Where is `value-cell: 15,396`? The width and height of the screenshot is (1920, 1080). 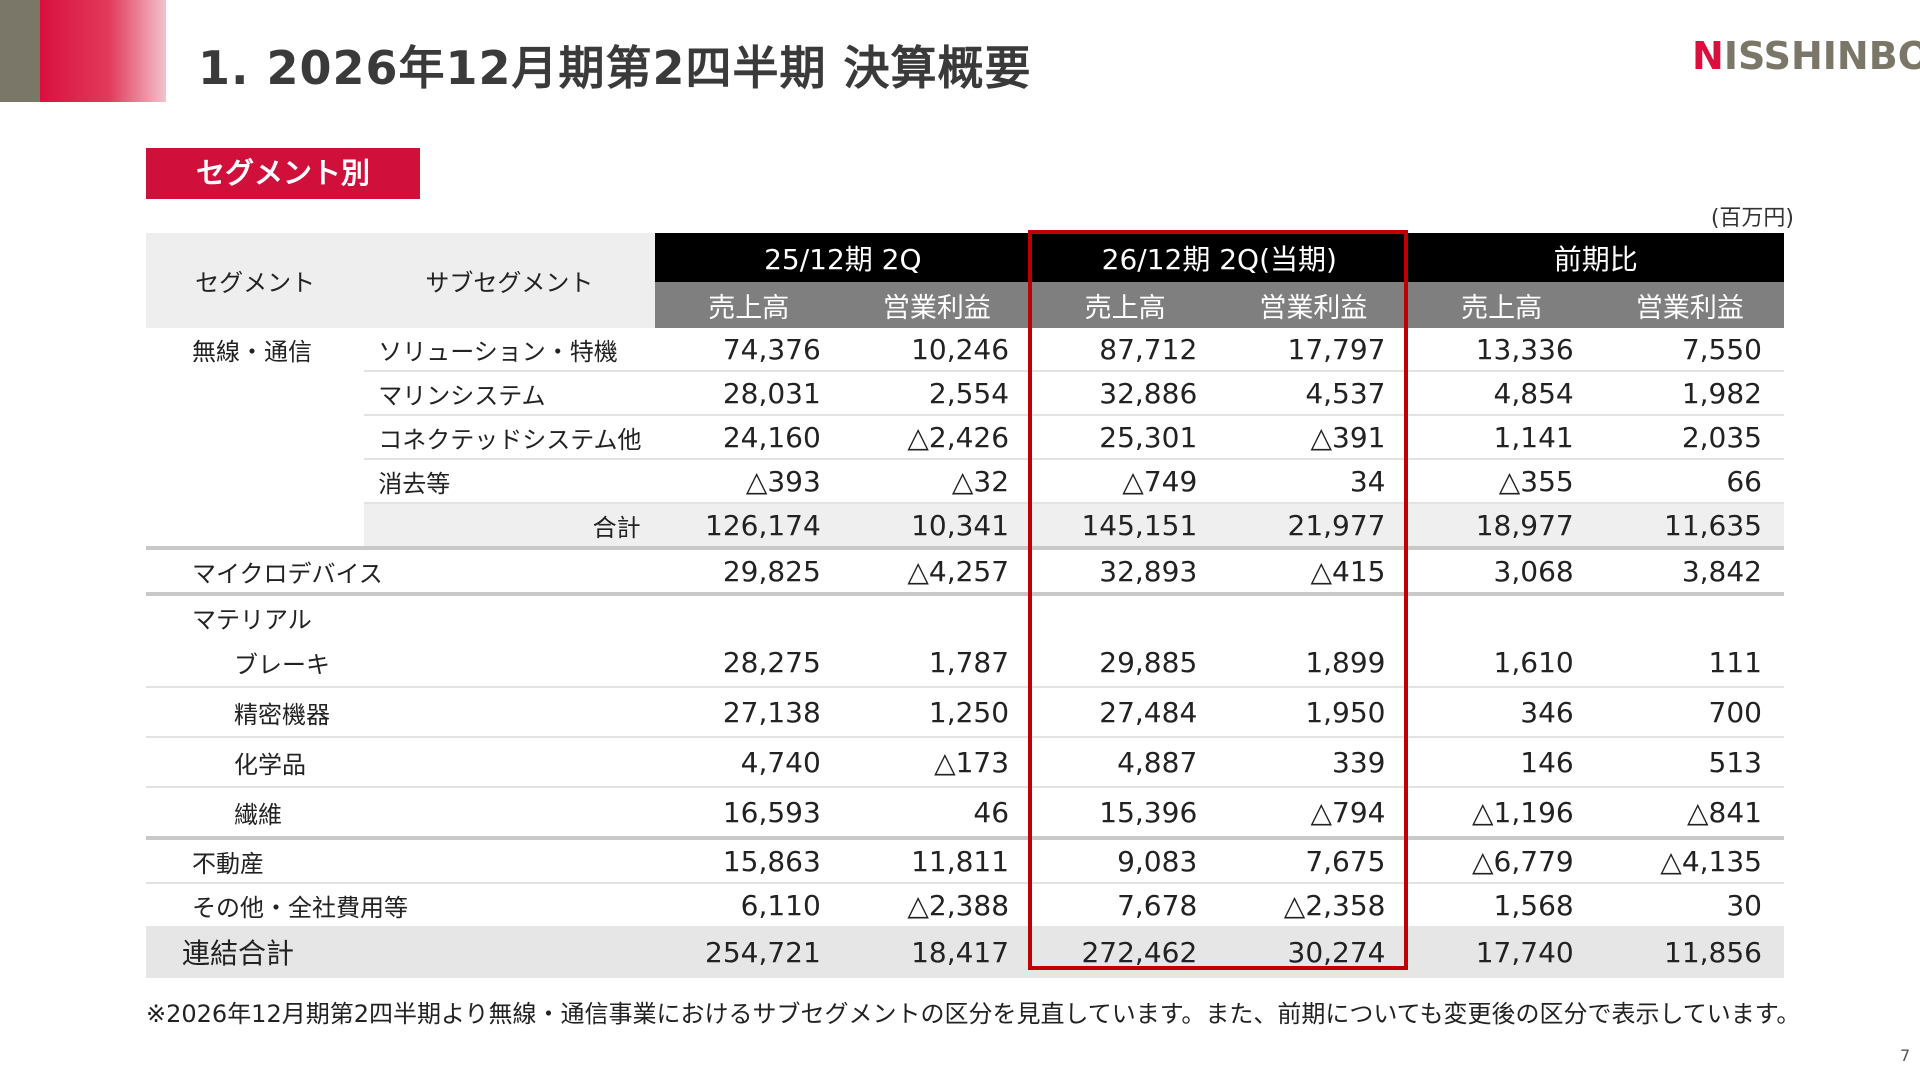
value-cell: 15,396 is located at coordinates (1125, 813).